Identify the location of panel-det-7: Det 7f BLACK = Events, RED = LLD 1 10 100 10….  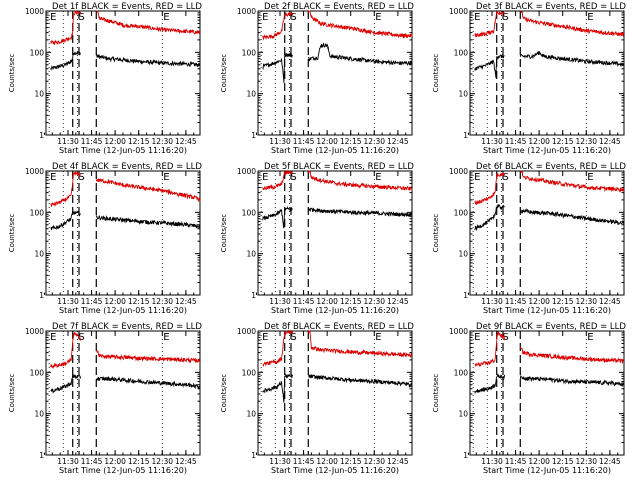
(105, 398).